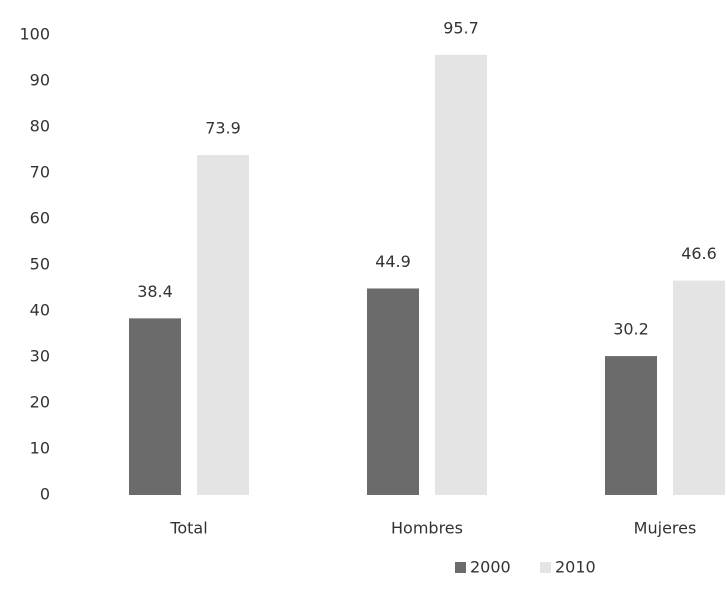 The height and width of the screenshot is (607, 726). Describe the element at coordinates (34, 34) in the screenshot. I see `y-tick-label: 100` at that location.